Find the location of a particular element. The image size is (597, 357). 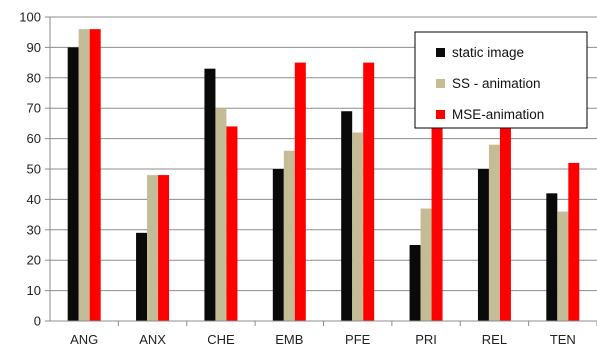

bar-ten-static-image is located at coordinates (552, 257).